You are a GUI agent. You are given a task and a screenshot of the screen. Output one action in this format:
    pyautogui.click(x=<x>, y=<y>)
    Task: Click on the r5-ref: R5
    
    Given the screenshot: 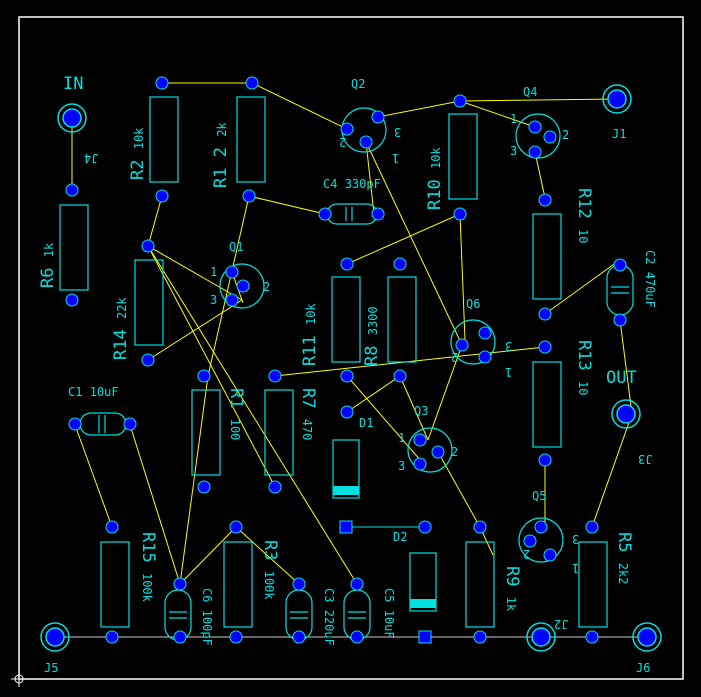 What is the action you would take?
    pyautogui.click(x=624, y=542)
    